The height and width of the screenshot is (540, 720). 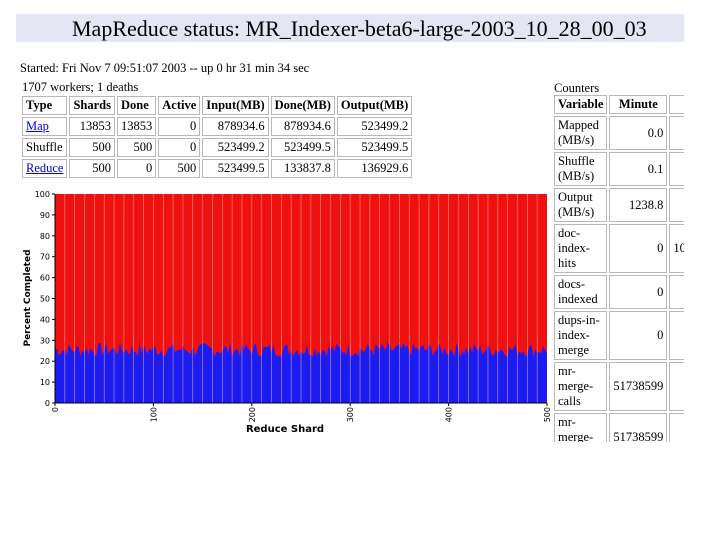 I want to click on counter-row: mr-merge-calls 51738599, so click(x=619, y=386).